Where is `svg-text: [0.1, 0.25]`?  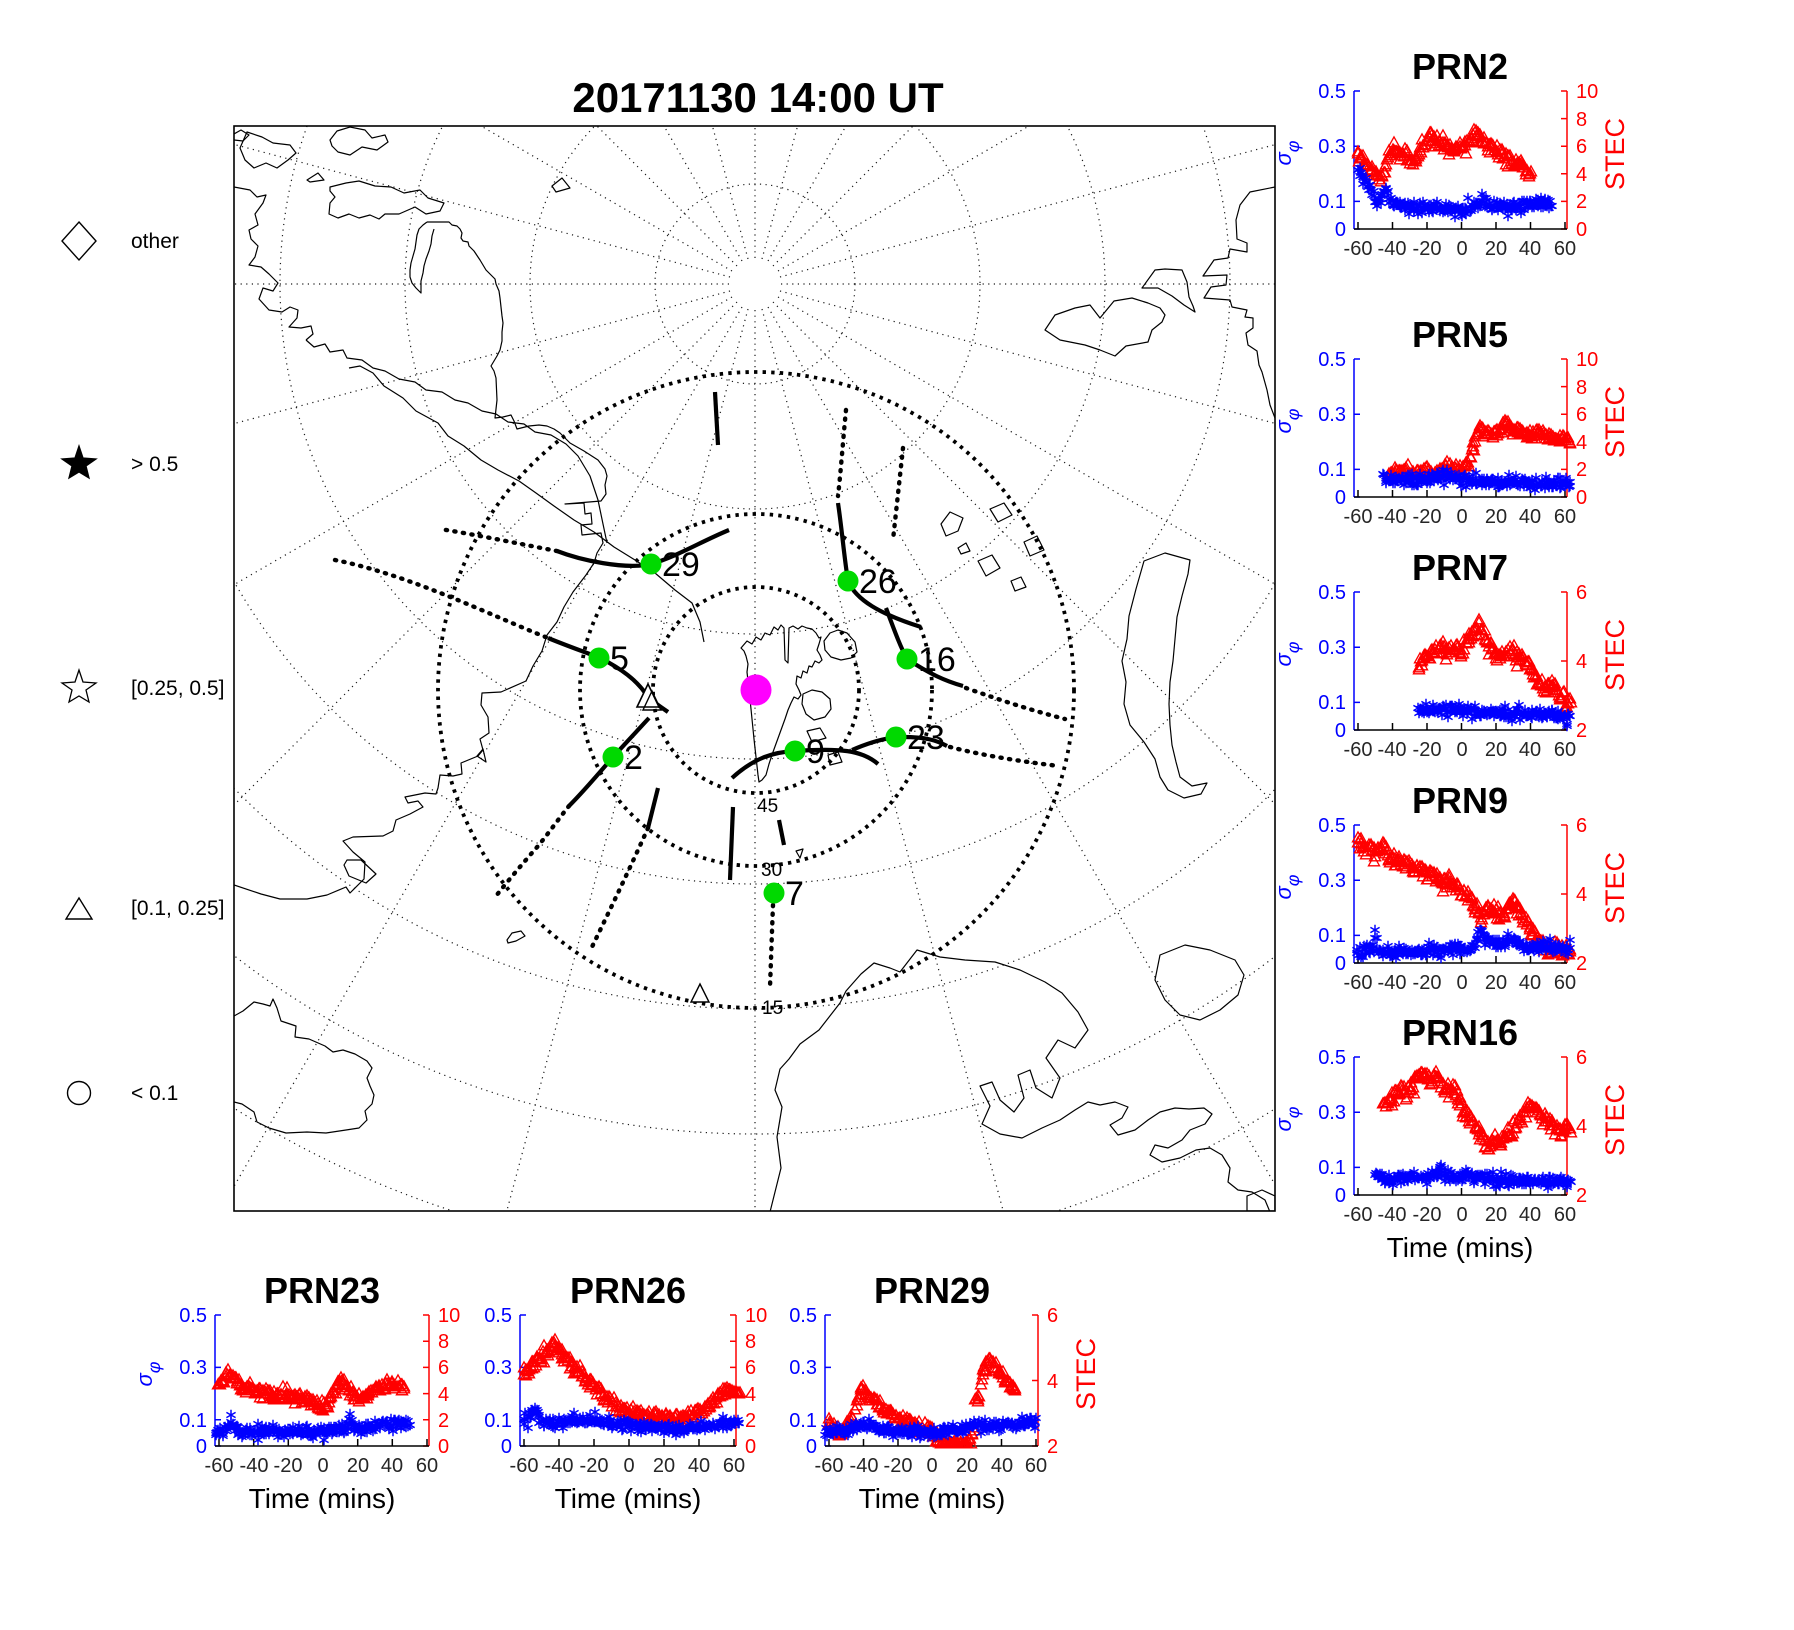
svg-text: [0.1, 0.25] is located at coordinates (177, 908).